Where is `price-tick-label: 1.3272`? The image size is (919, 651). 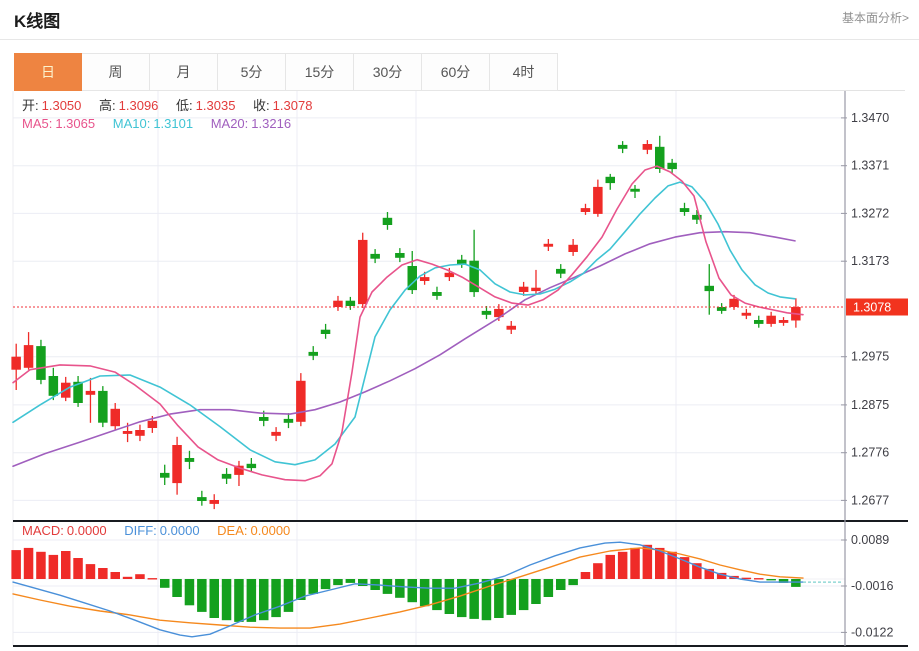 price-tick-label: 1.3272 is located at coordinates (870, 213).